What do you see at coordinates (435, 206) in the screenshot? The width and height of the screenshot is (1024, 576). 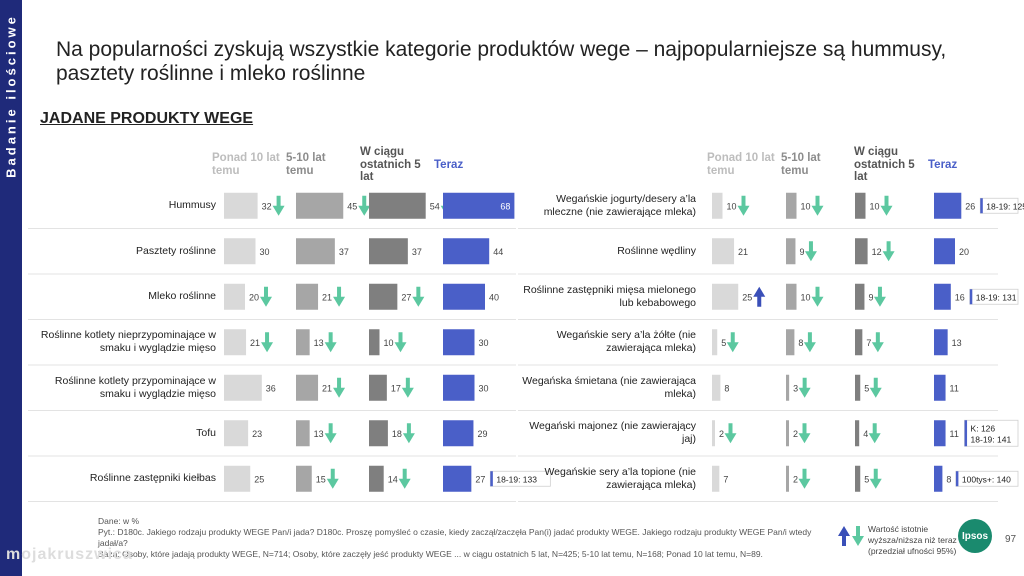 I see `bar-value-label: 54` at bounding box center [435, 206].